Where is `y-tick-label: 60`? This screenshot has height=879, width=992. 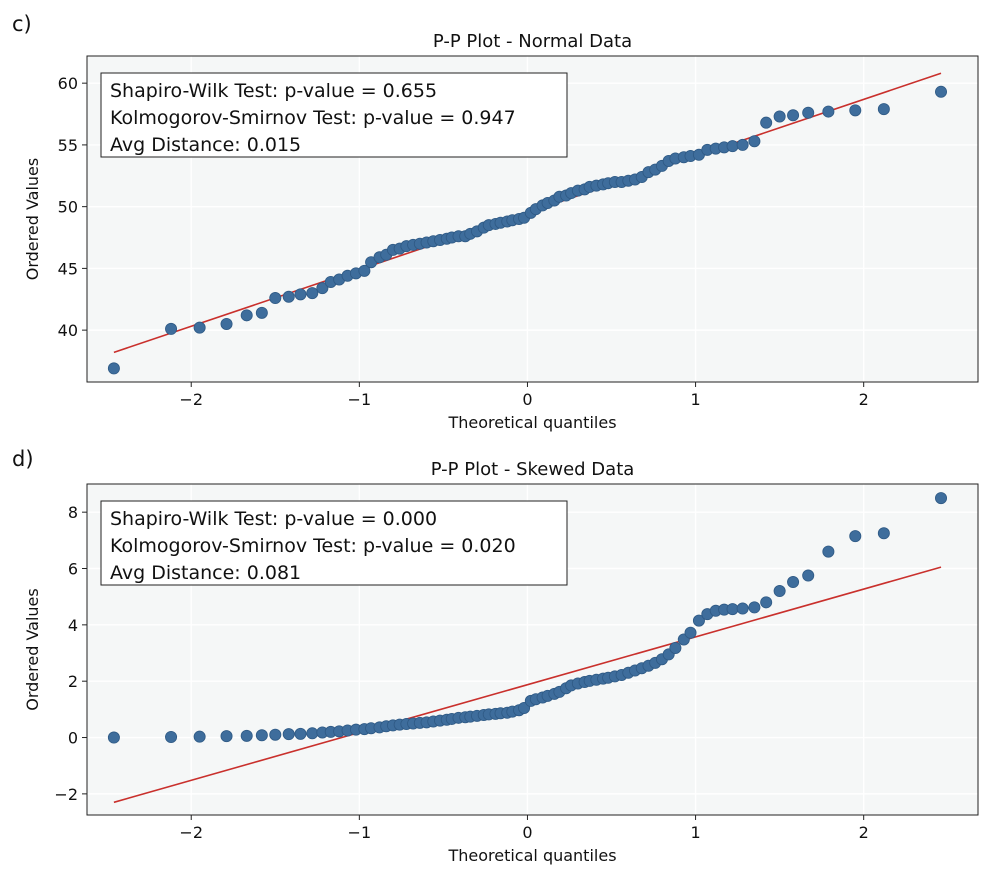 y-tick-label: 60 is located at coordinates (68, 83).